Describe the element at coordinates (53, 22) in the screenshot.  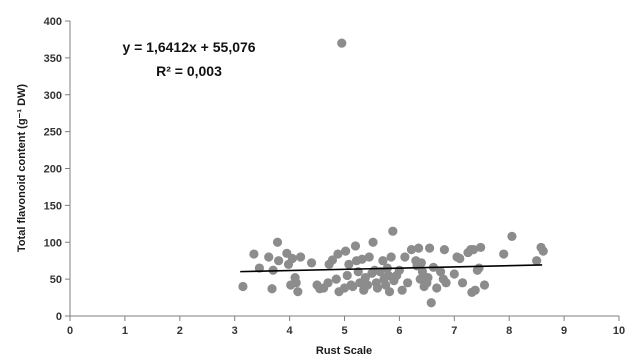
I see `y-tick-label: 400` at that location.